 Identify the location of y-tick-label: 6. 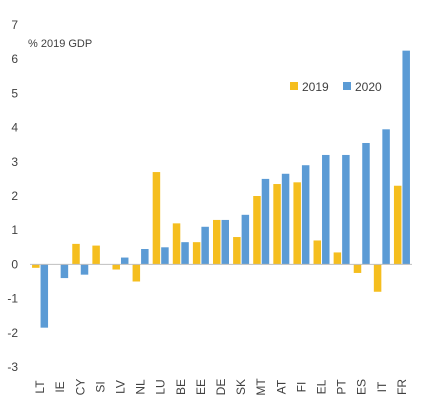
(14, 59).